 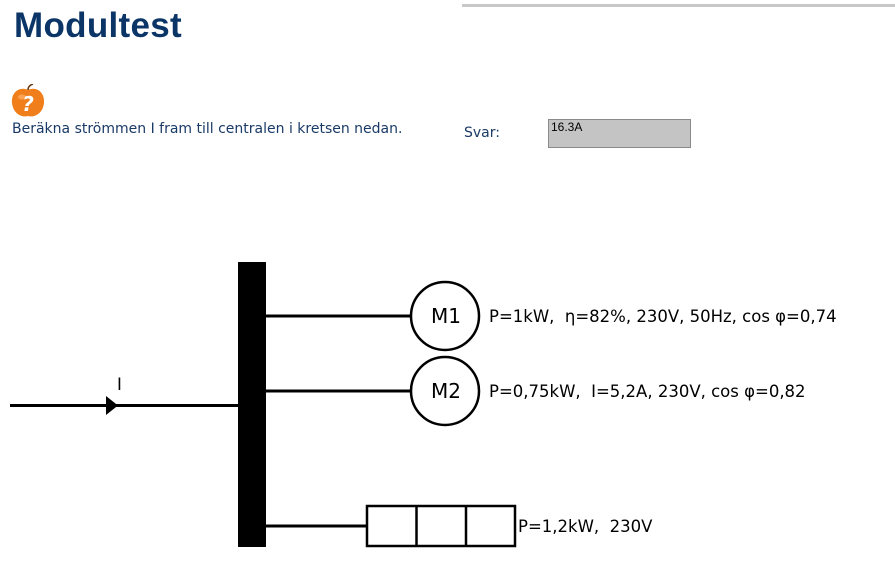 What do you see at coordinates (98, 25) in the screenshot?
I see `page-title: Modultest` at bounding box center [98, 25].